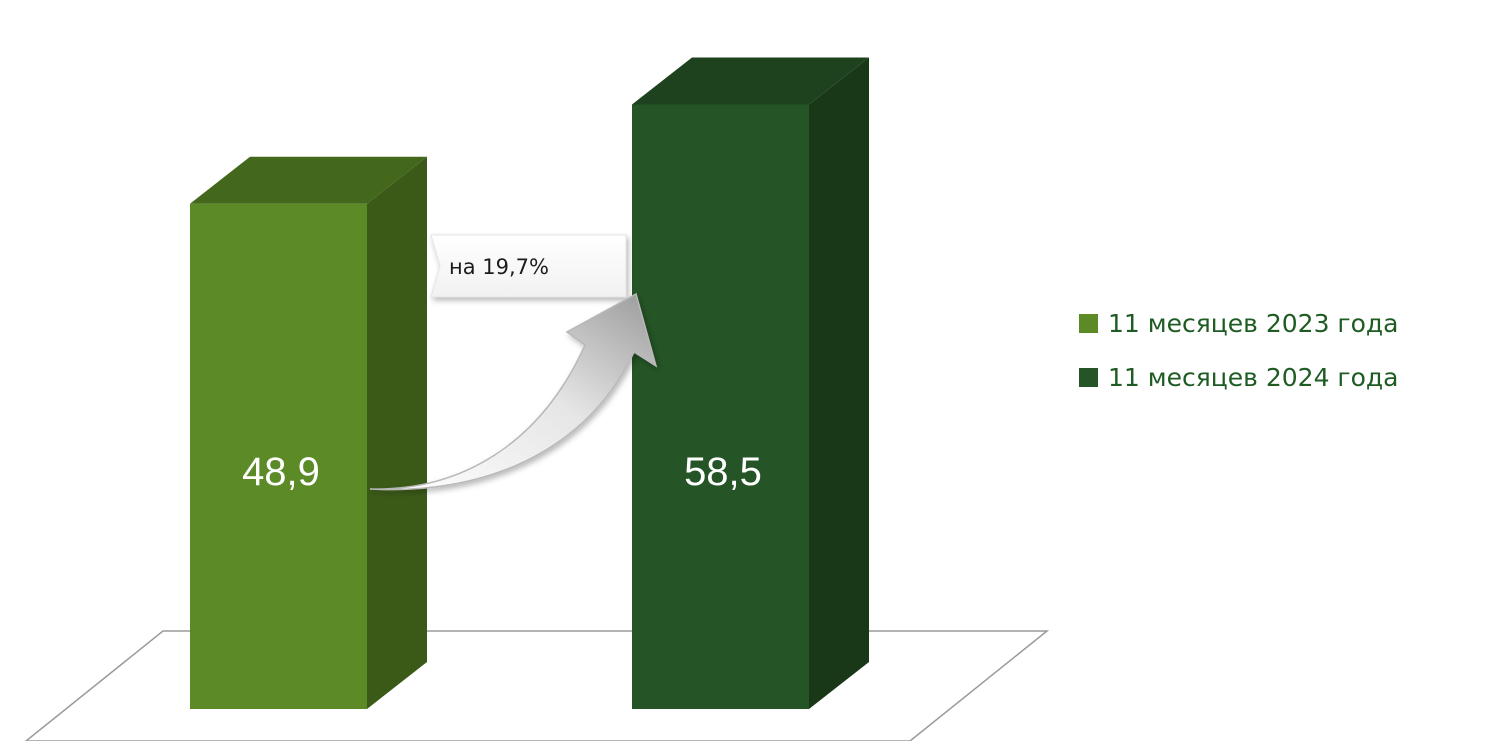  What do you see at coordinates (1253, 323) in the screenshot?
I see `legend-label-2023: 11 месяцев 2023 года` at bounding box center [1253, 323].